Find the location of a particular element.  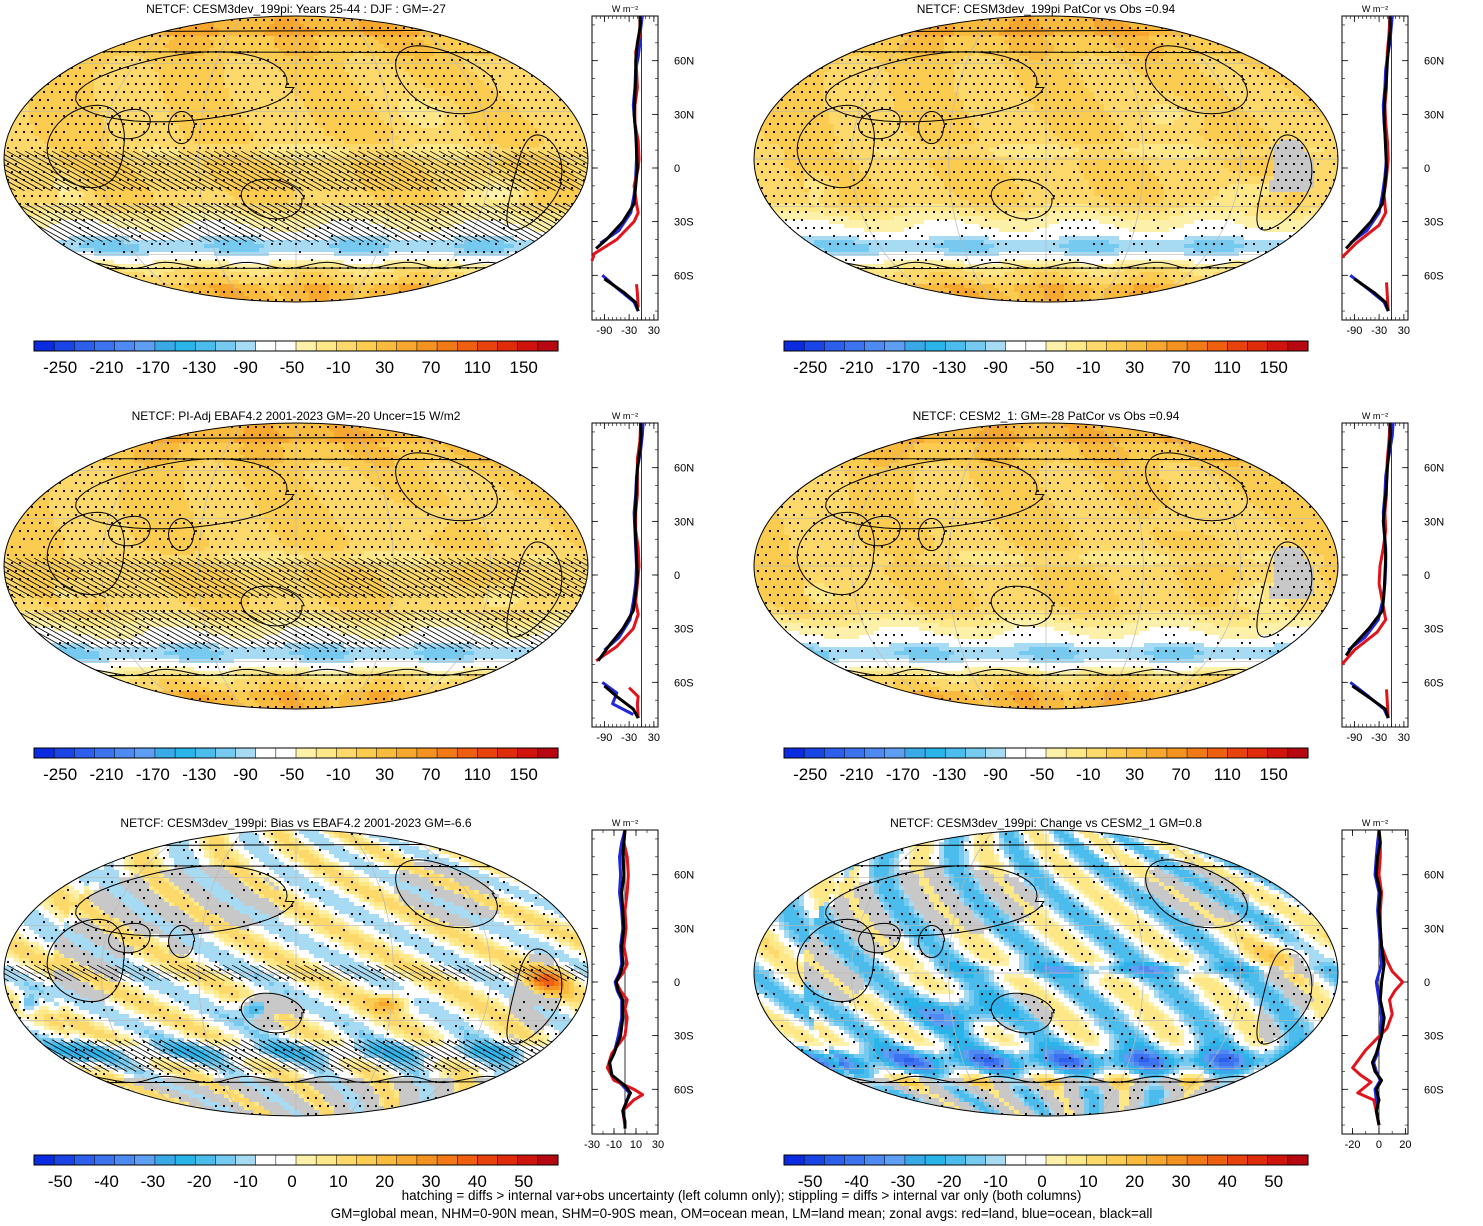

zonal-lat-tick-label: 30S is located at coordinates (1434, 630).